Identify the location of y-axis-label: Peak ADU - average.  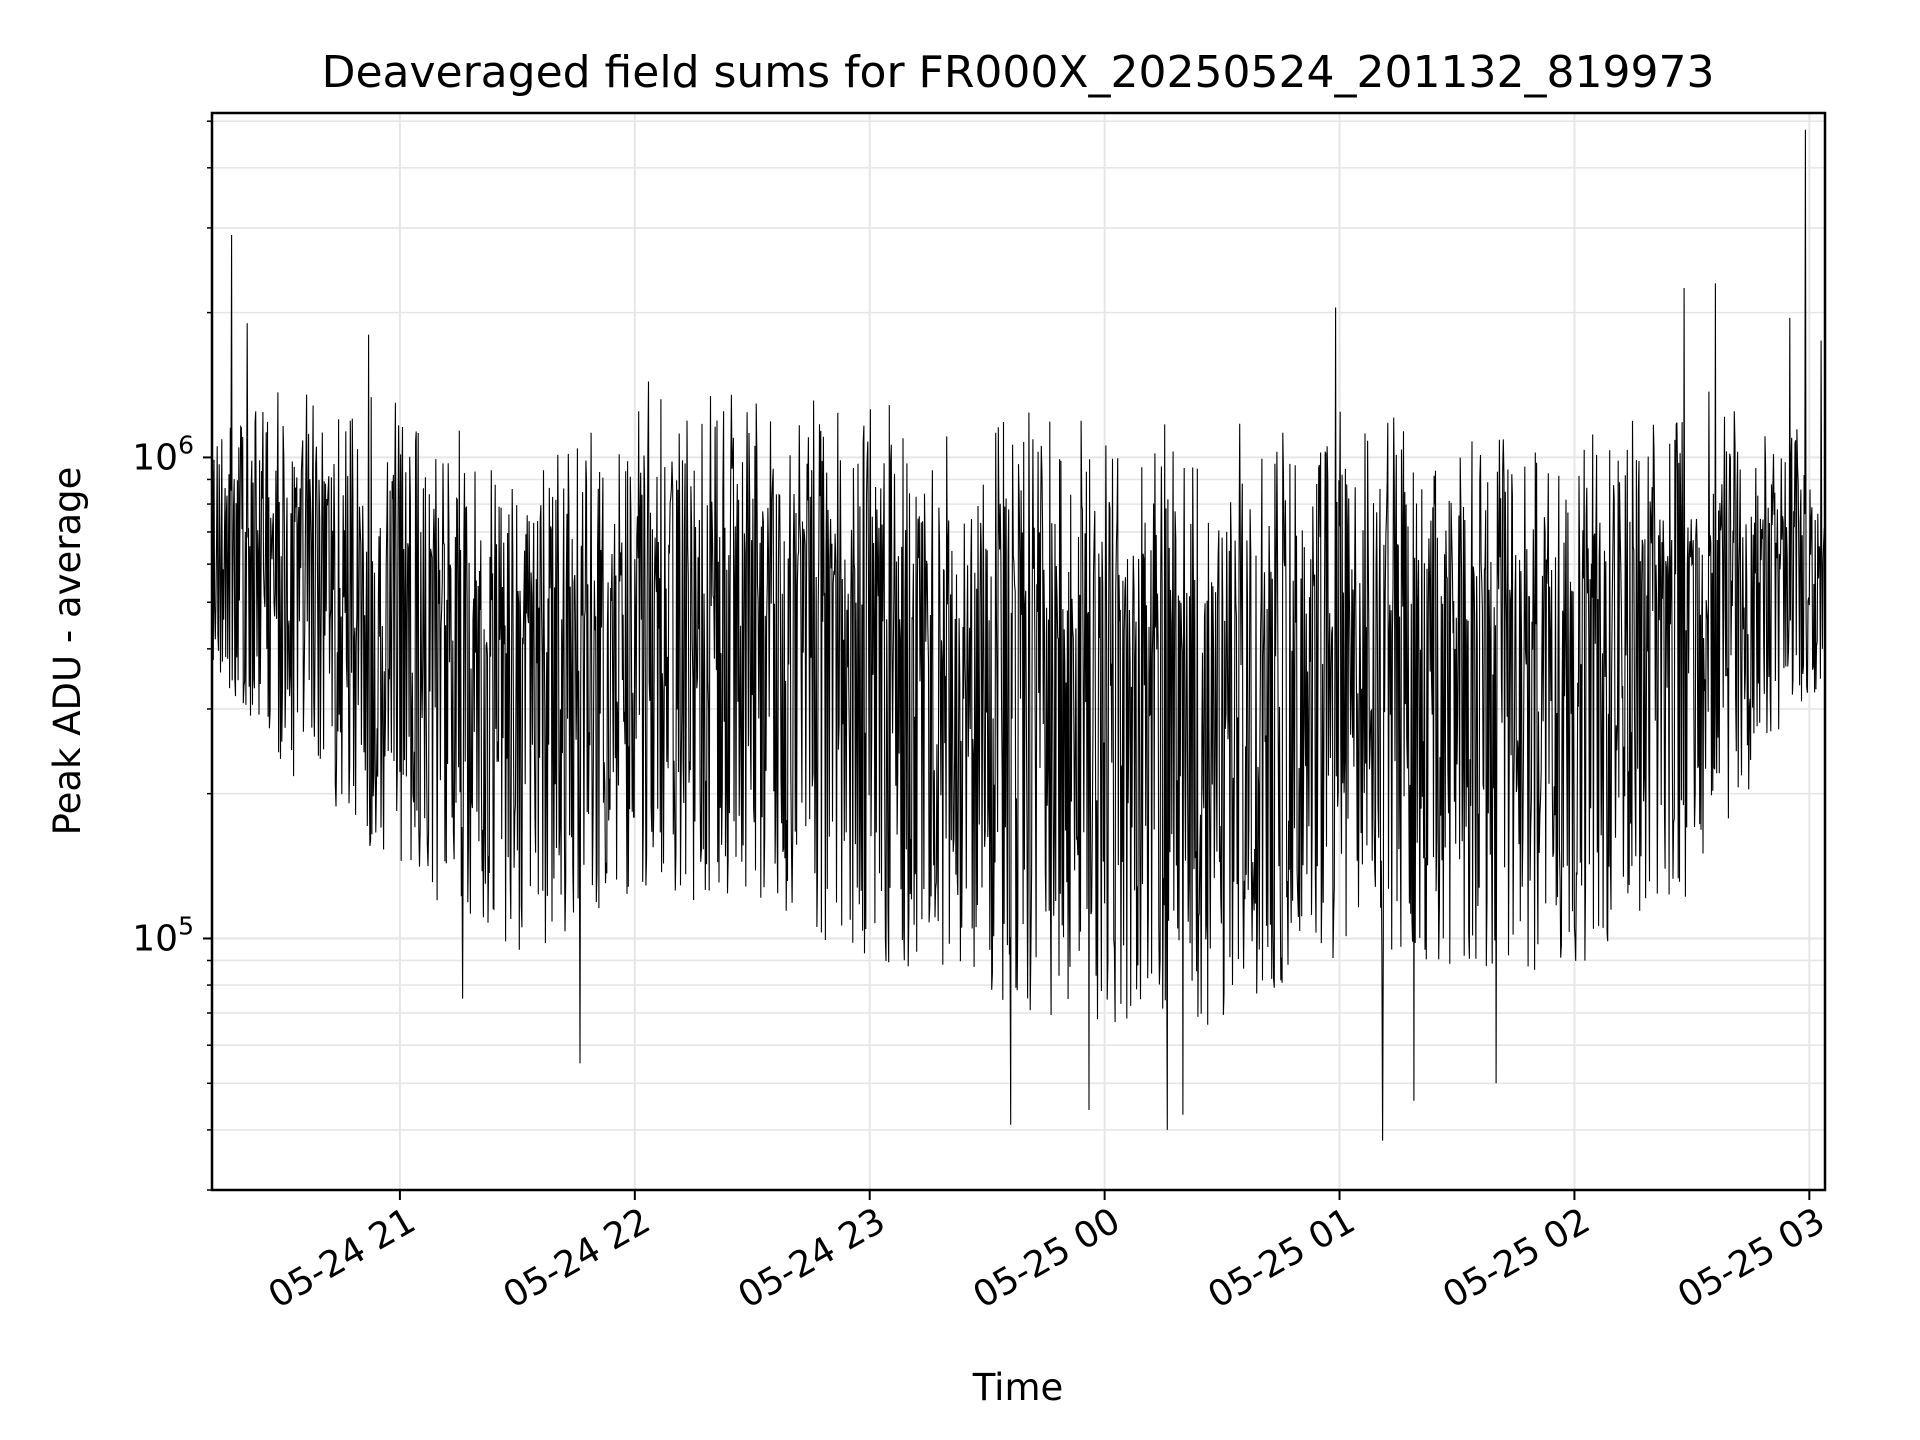
(67, 651).